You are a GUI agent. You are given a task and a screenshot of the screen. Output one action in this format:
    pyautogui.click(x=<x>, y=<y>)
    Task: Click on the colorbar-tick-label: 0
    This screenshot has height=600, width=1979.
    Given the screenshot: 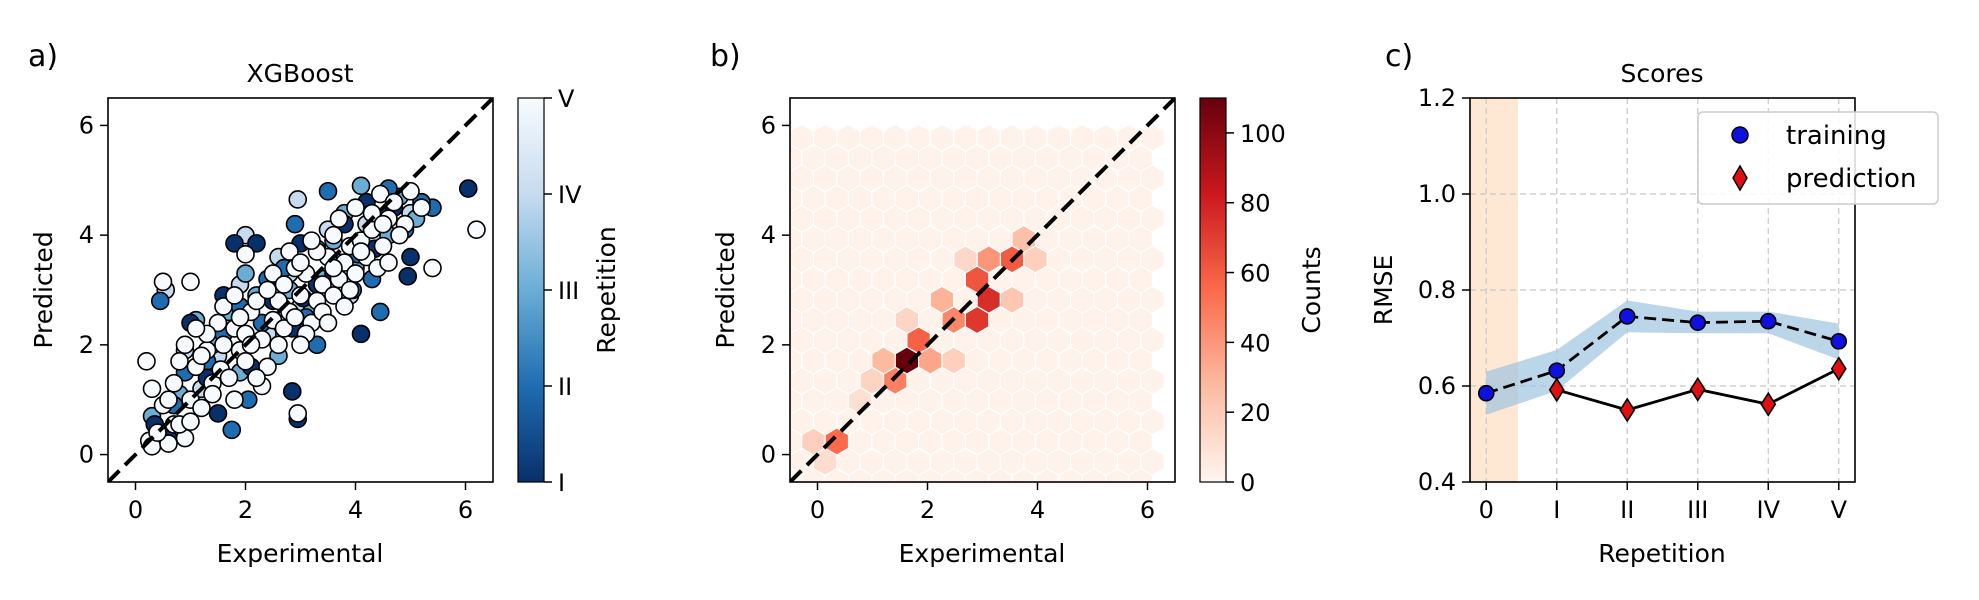 What is the action you would take?
    pyautogui.click(x=1247, y=483)
    